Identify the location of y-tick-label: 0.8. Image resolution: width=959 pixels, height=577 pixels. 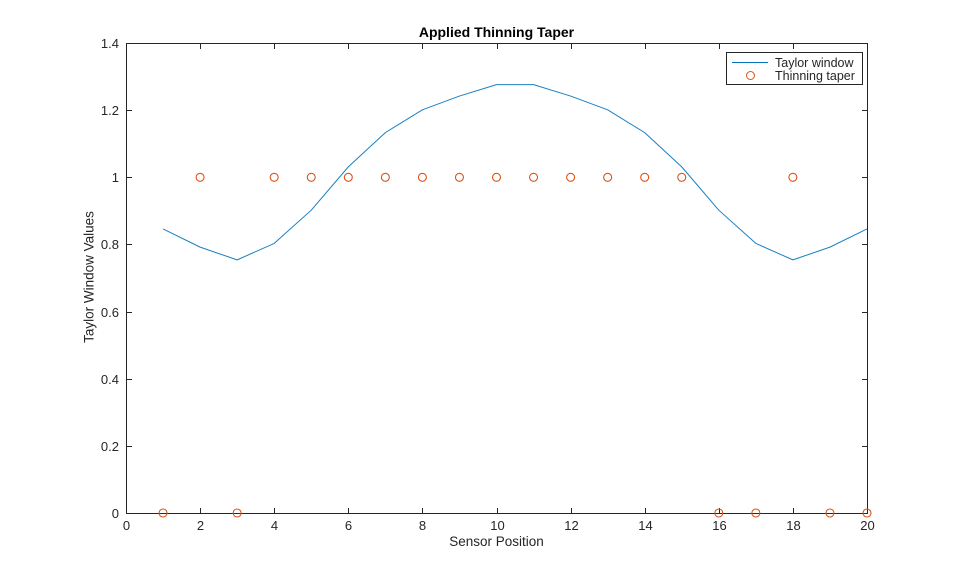
(110, 244).